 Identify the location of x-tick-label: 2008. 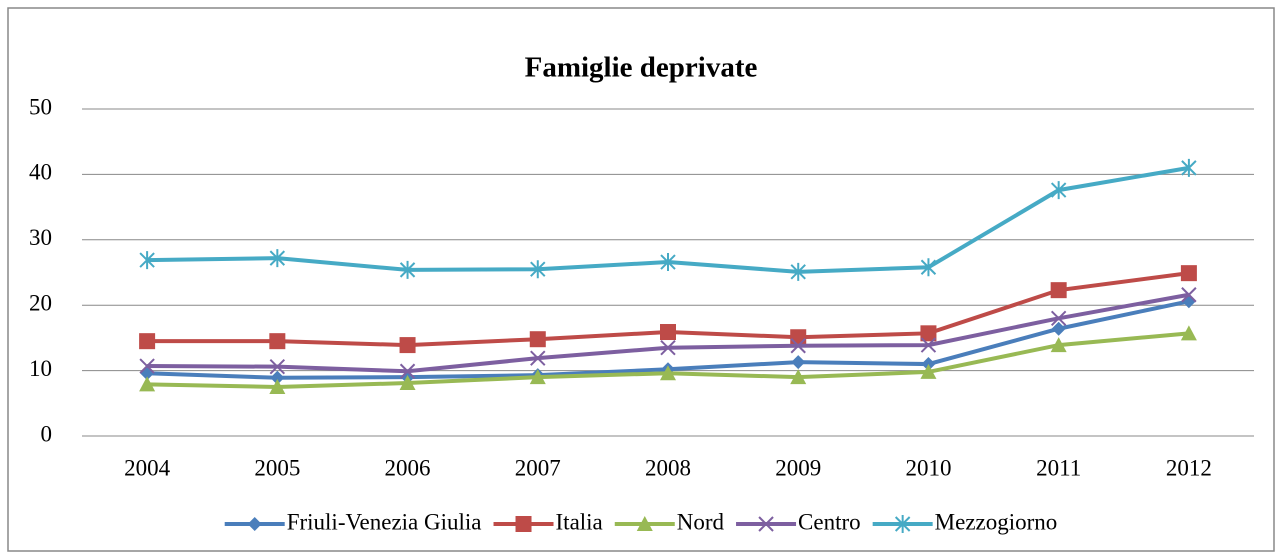
(668, 467).